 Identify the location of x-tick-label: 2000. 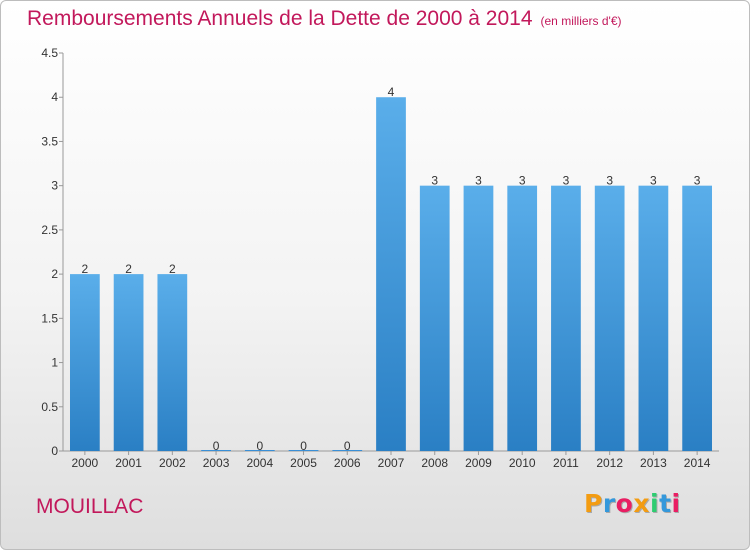
(85, 463).